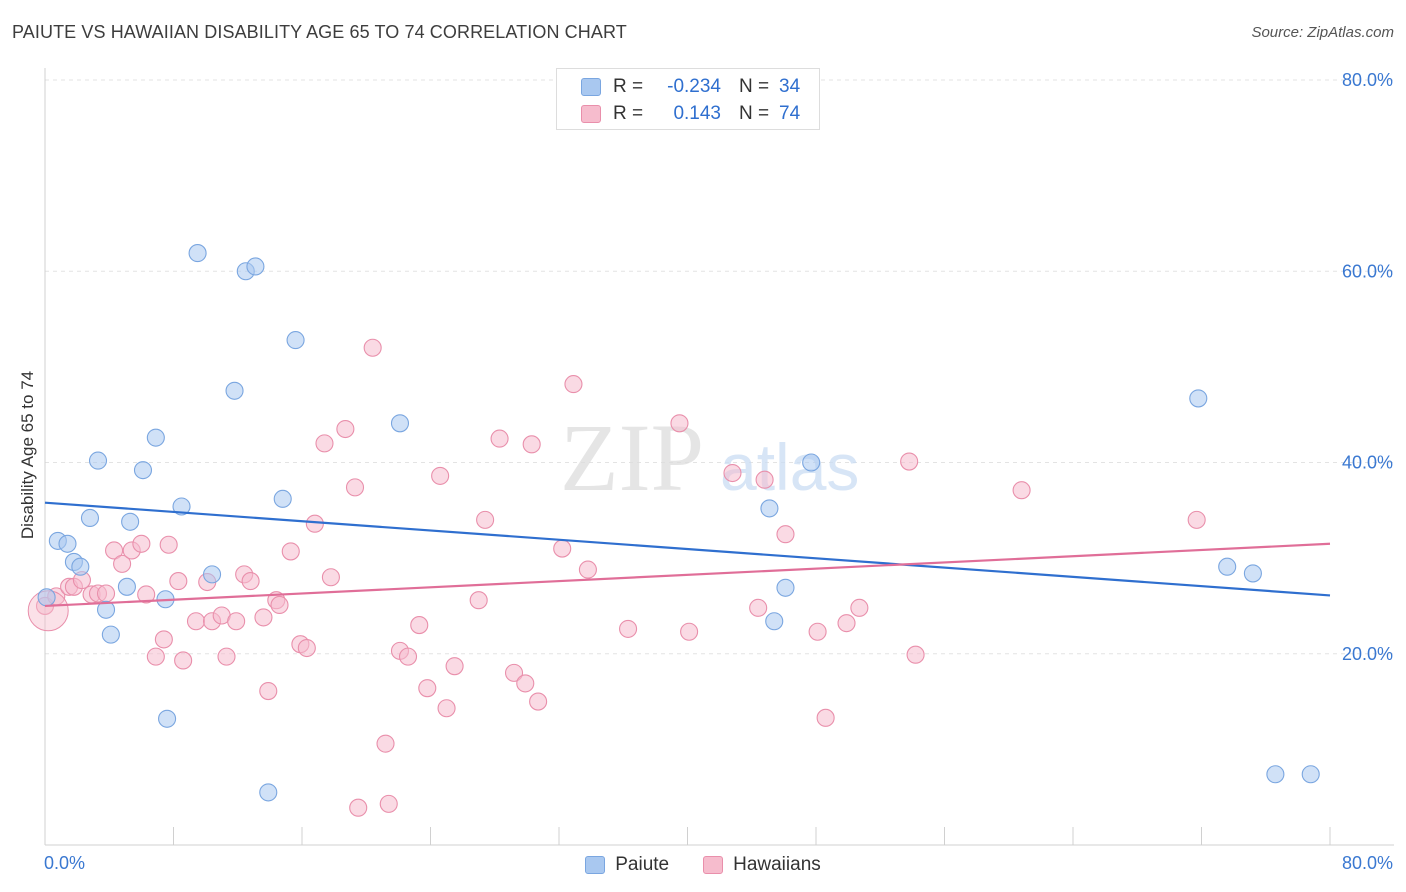  Describe the element at coordinates (1367, 654) in the screenshot. I see `y-tick-label: 20.0%` at that location.